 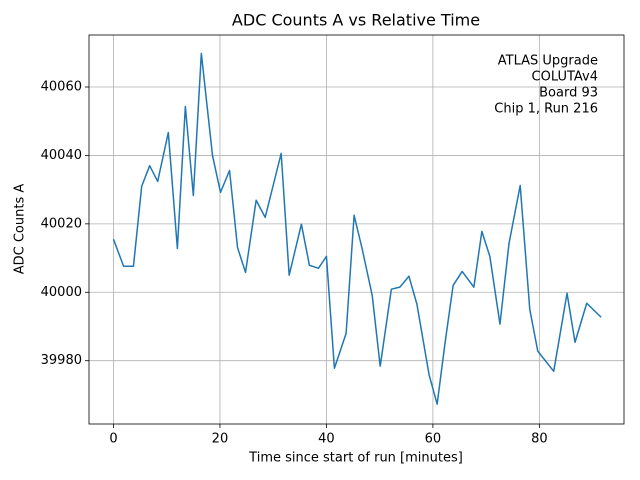 What do you see at coordinates (61, 87) in the screenshot?
I see `y-tick-label: 40060` at bounding box center [61, 87].